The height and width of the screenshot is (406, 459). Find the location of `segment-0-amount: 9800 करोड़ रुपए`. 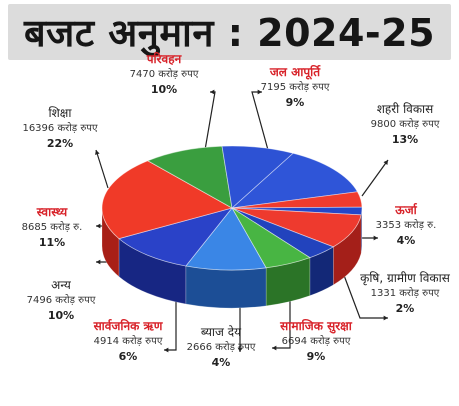

segment-0-amount: 9800 करोड़ रुपए is located at coordinates (405, 124).